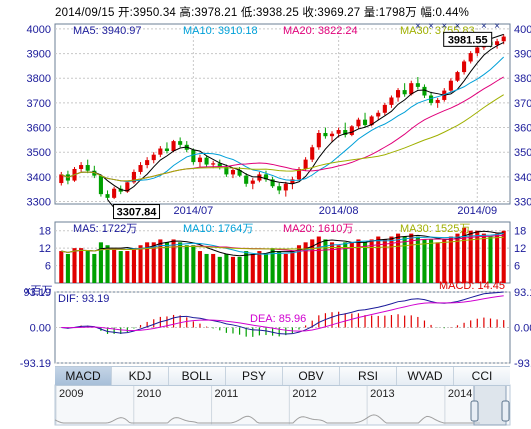  Describe the element at coordinates (227, 394) in the screenshot. I see `overview-year-label: 2011` at that location.